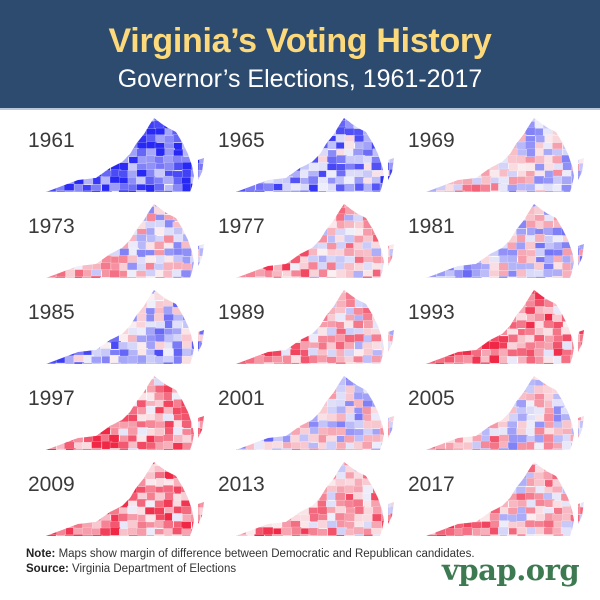 The width and height of the screenshot is (600, 600). Describe the element at coordinates (250, 569) in the screenshot. I see `source-line: Source: Virginia Department of Elections` at that location.